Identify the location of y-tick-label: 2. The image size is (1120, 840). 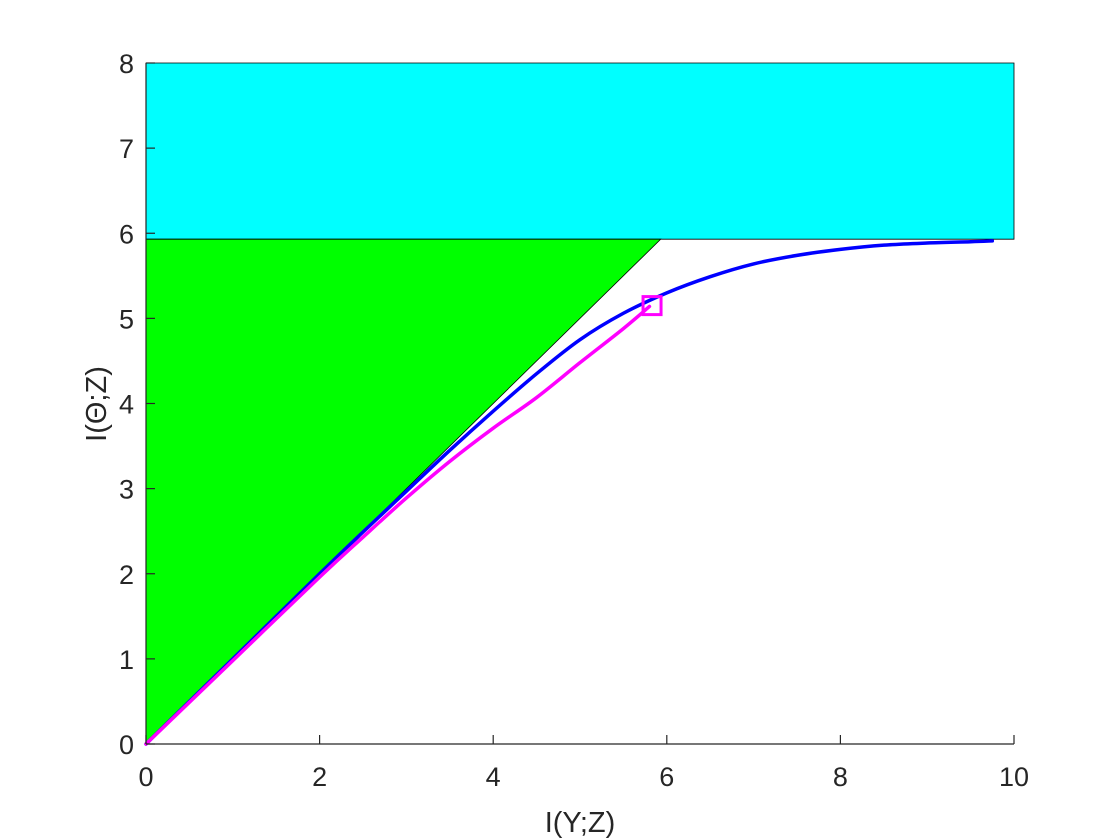
(126, 575).